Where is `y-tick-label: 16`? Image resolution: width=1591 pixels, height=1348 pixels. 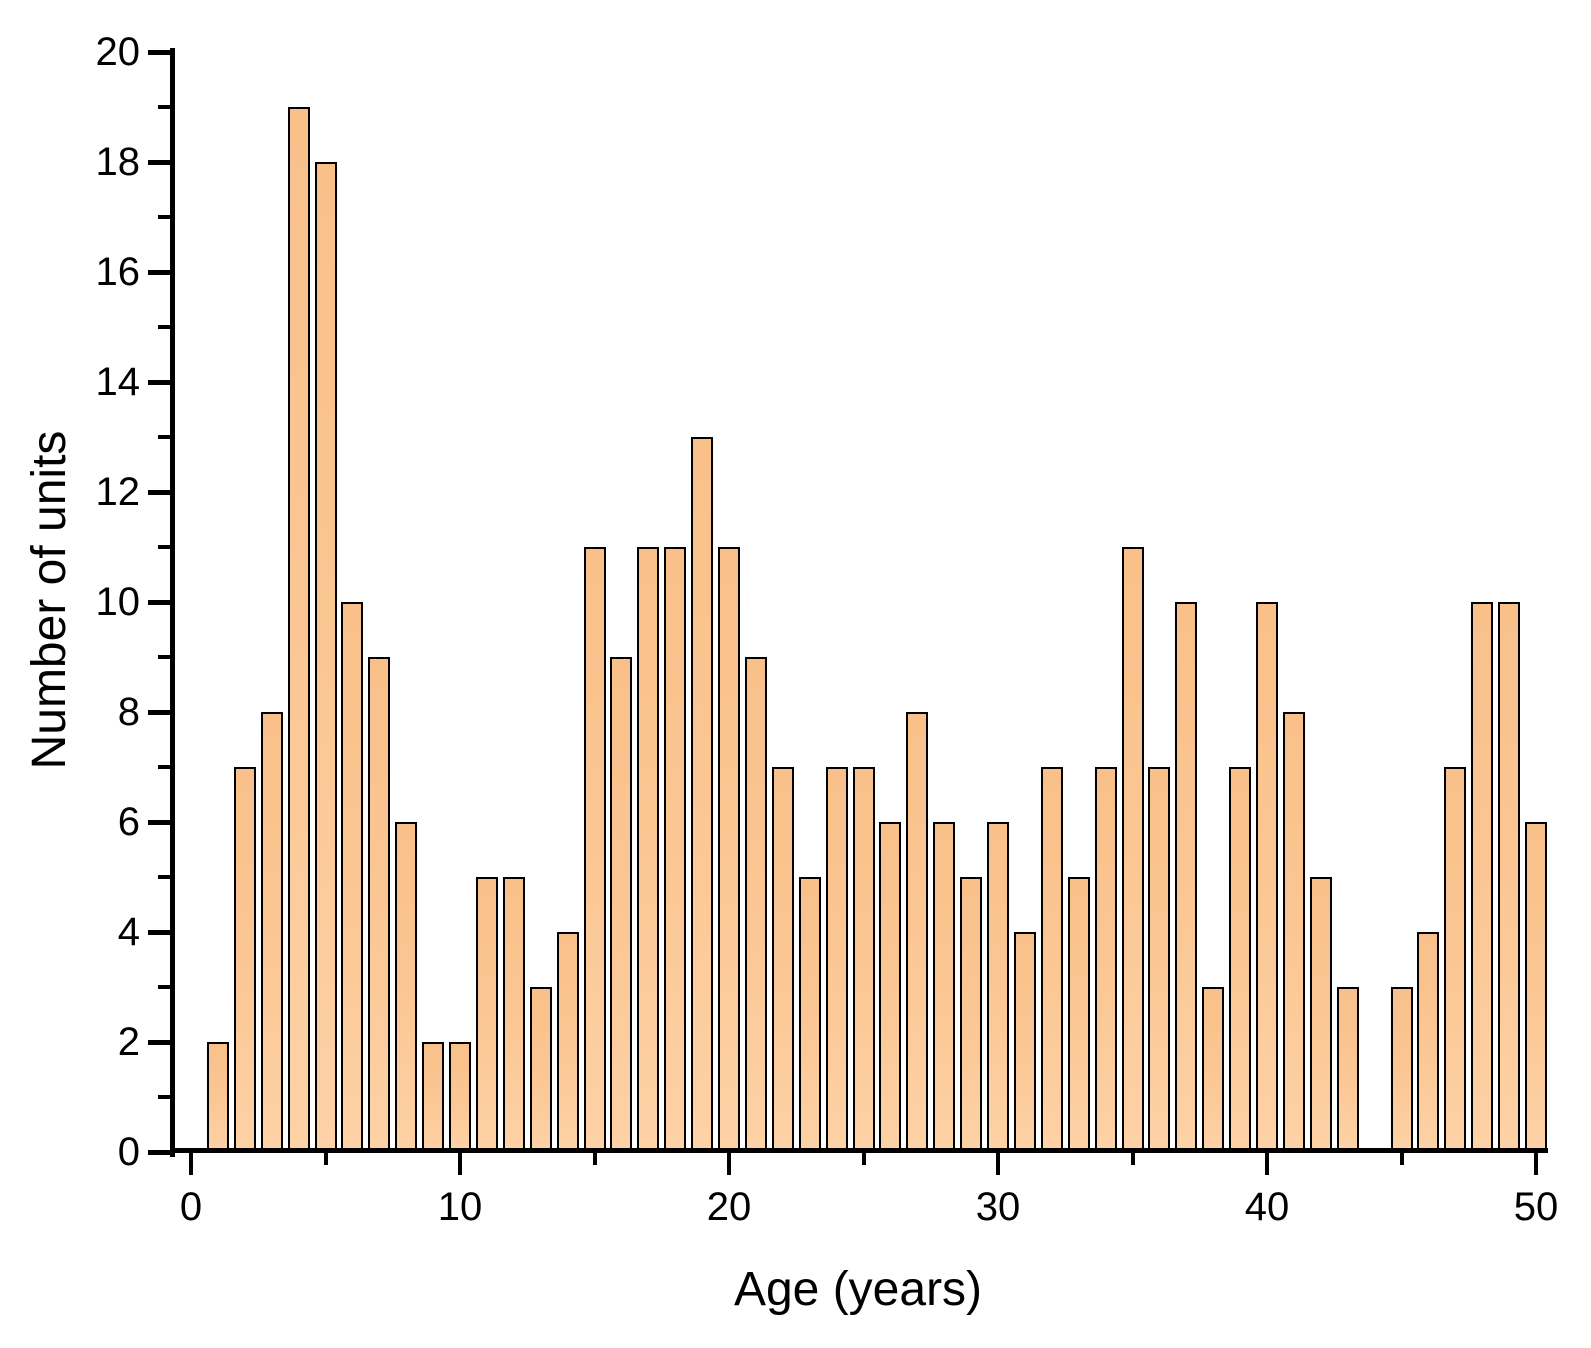 y-tick-label: 16 is located at coordinates (118, 272).